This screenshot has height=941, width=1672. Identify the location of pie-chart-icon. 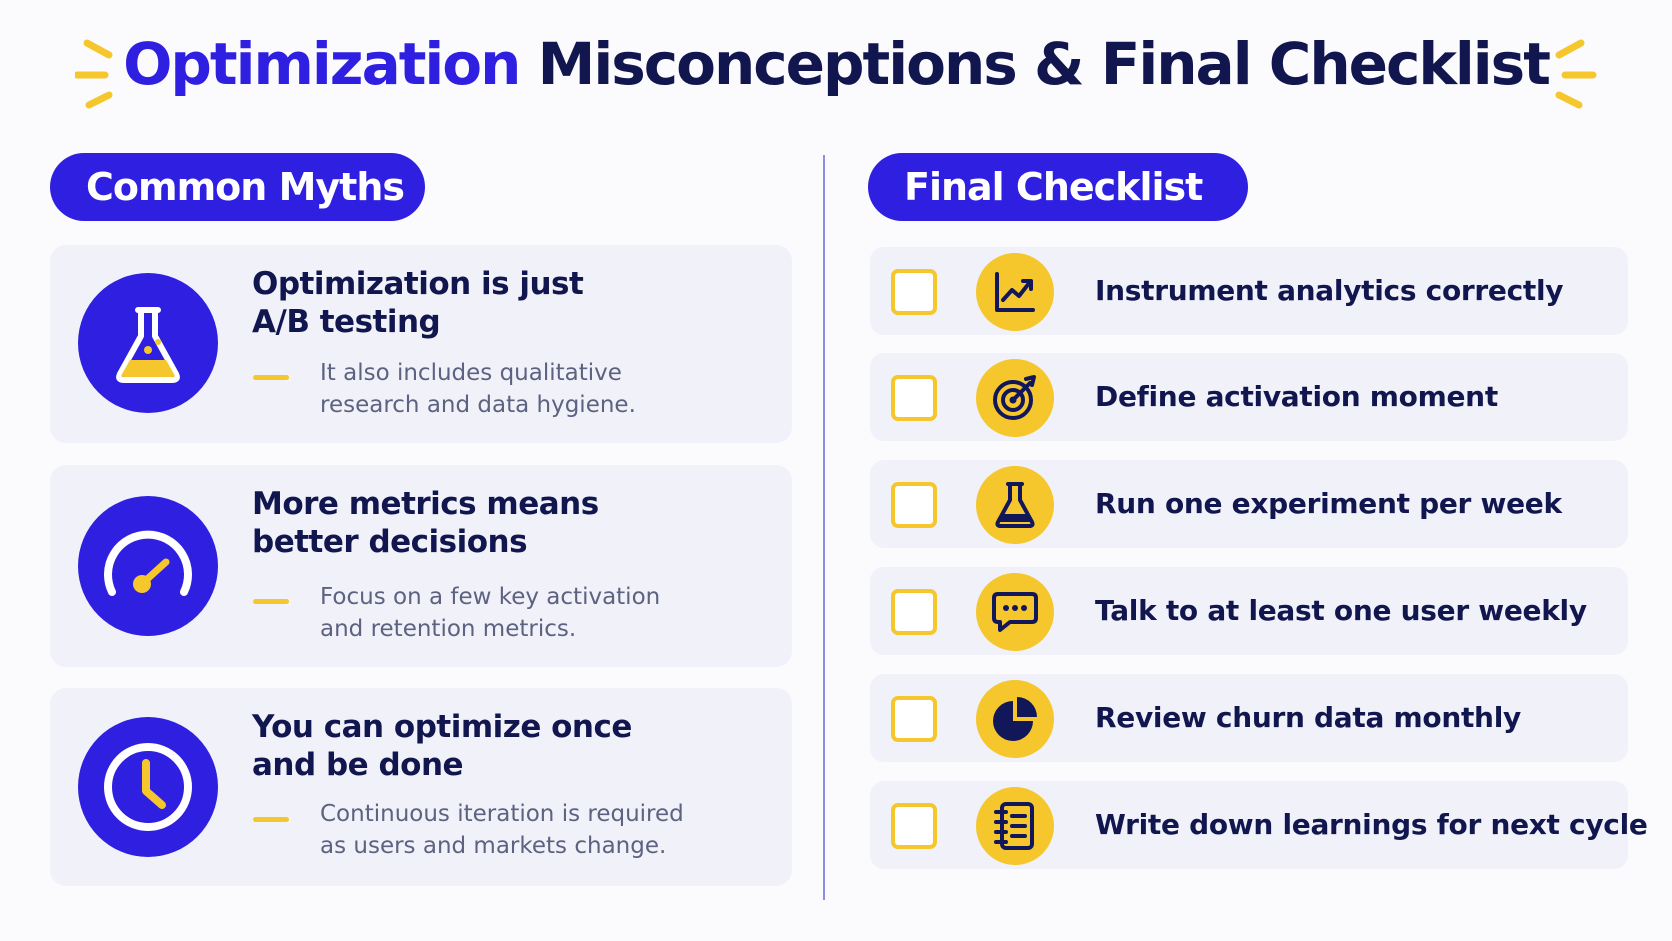
(1015, 719).